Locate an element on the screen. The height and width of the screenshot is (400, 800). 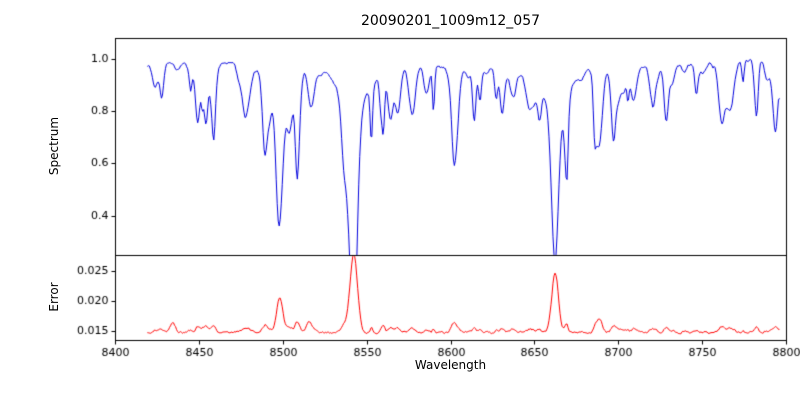
x-axis-label: Wavelength is located at coordinates (450, 365).